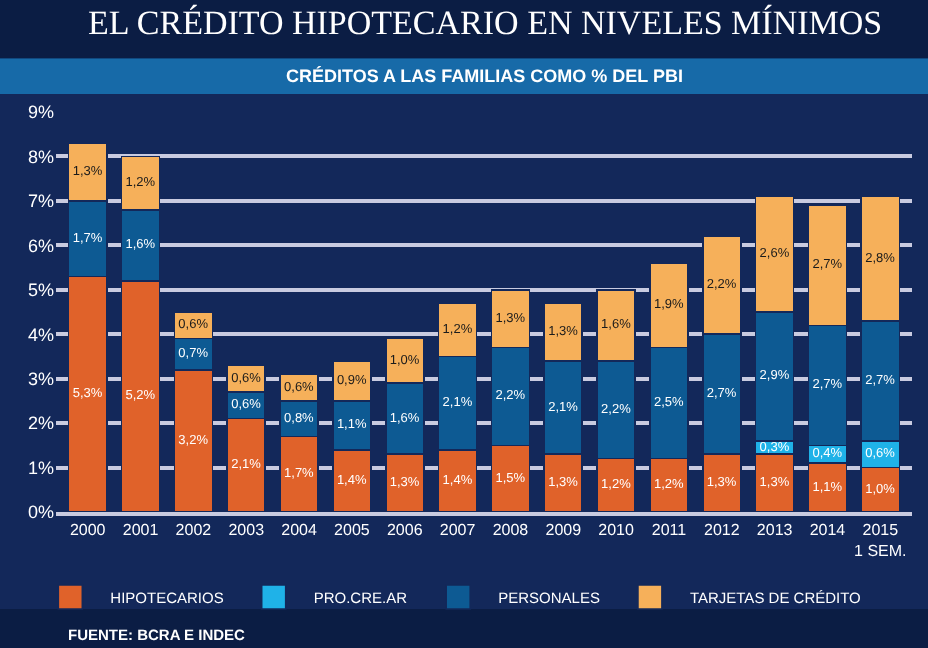  Describe the element at coordinates (40, 245) in the screenshot. I see `y-tick-label: 6%` at that location.